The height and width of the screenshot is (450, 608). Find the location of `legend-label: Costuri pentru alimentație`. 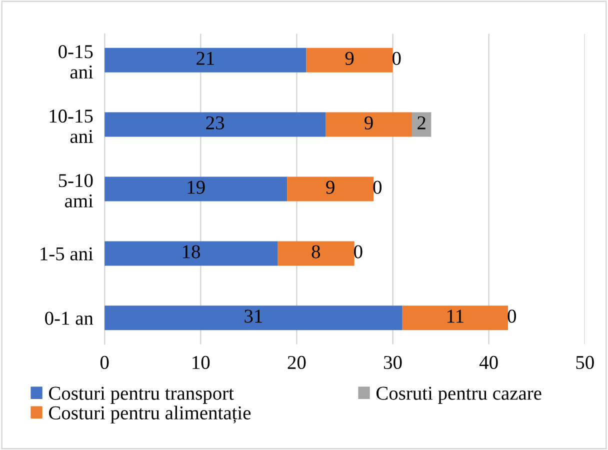

legend-label: Costuri pentru alimentație is located at coordinates (150, 415).